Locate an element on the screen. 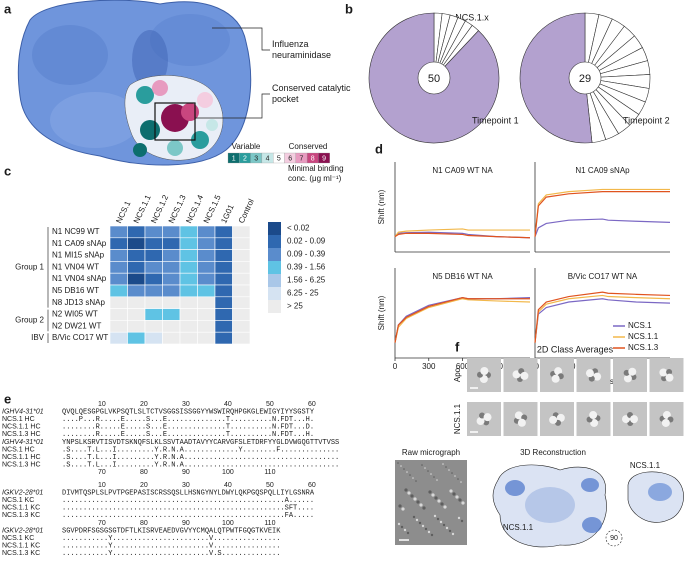 The height and width of the screenshot is (566, 685). panel-label: d is located at coordinates (379, 148).